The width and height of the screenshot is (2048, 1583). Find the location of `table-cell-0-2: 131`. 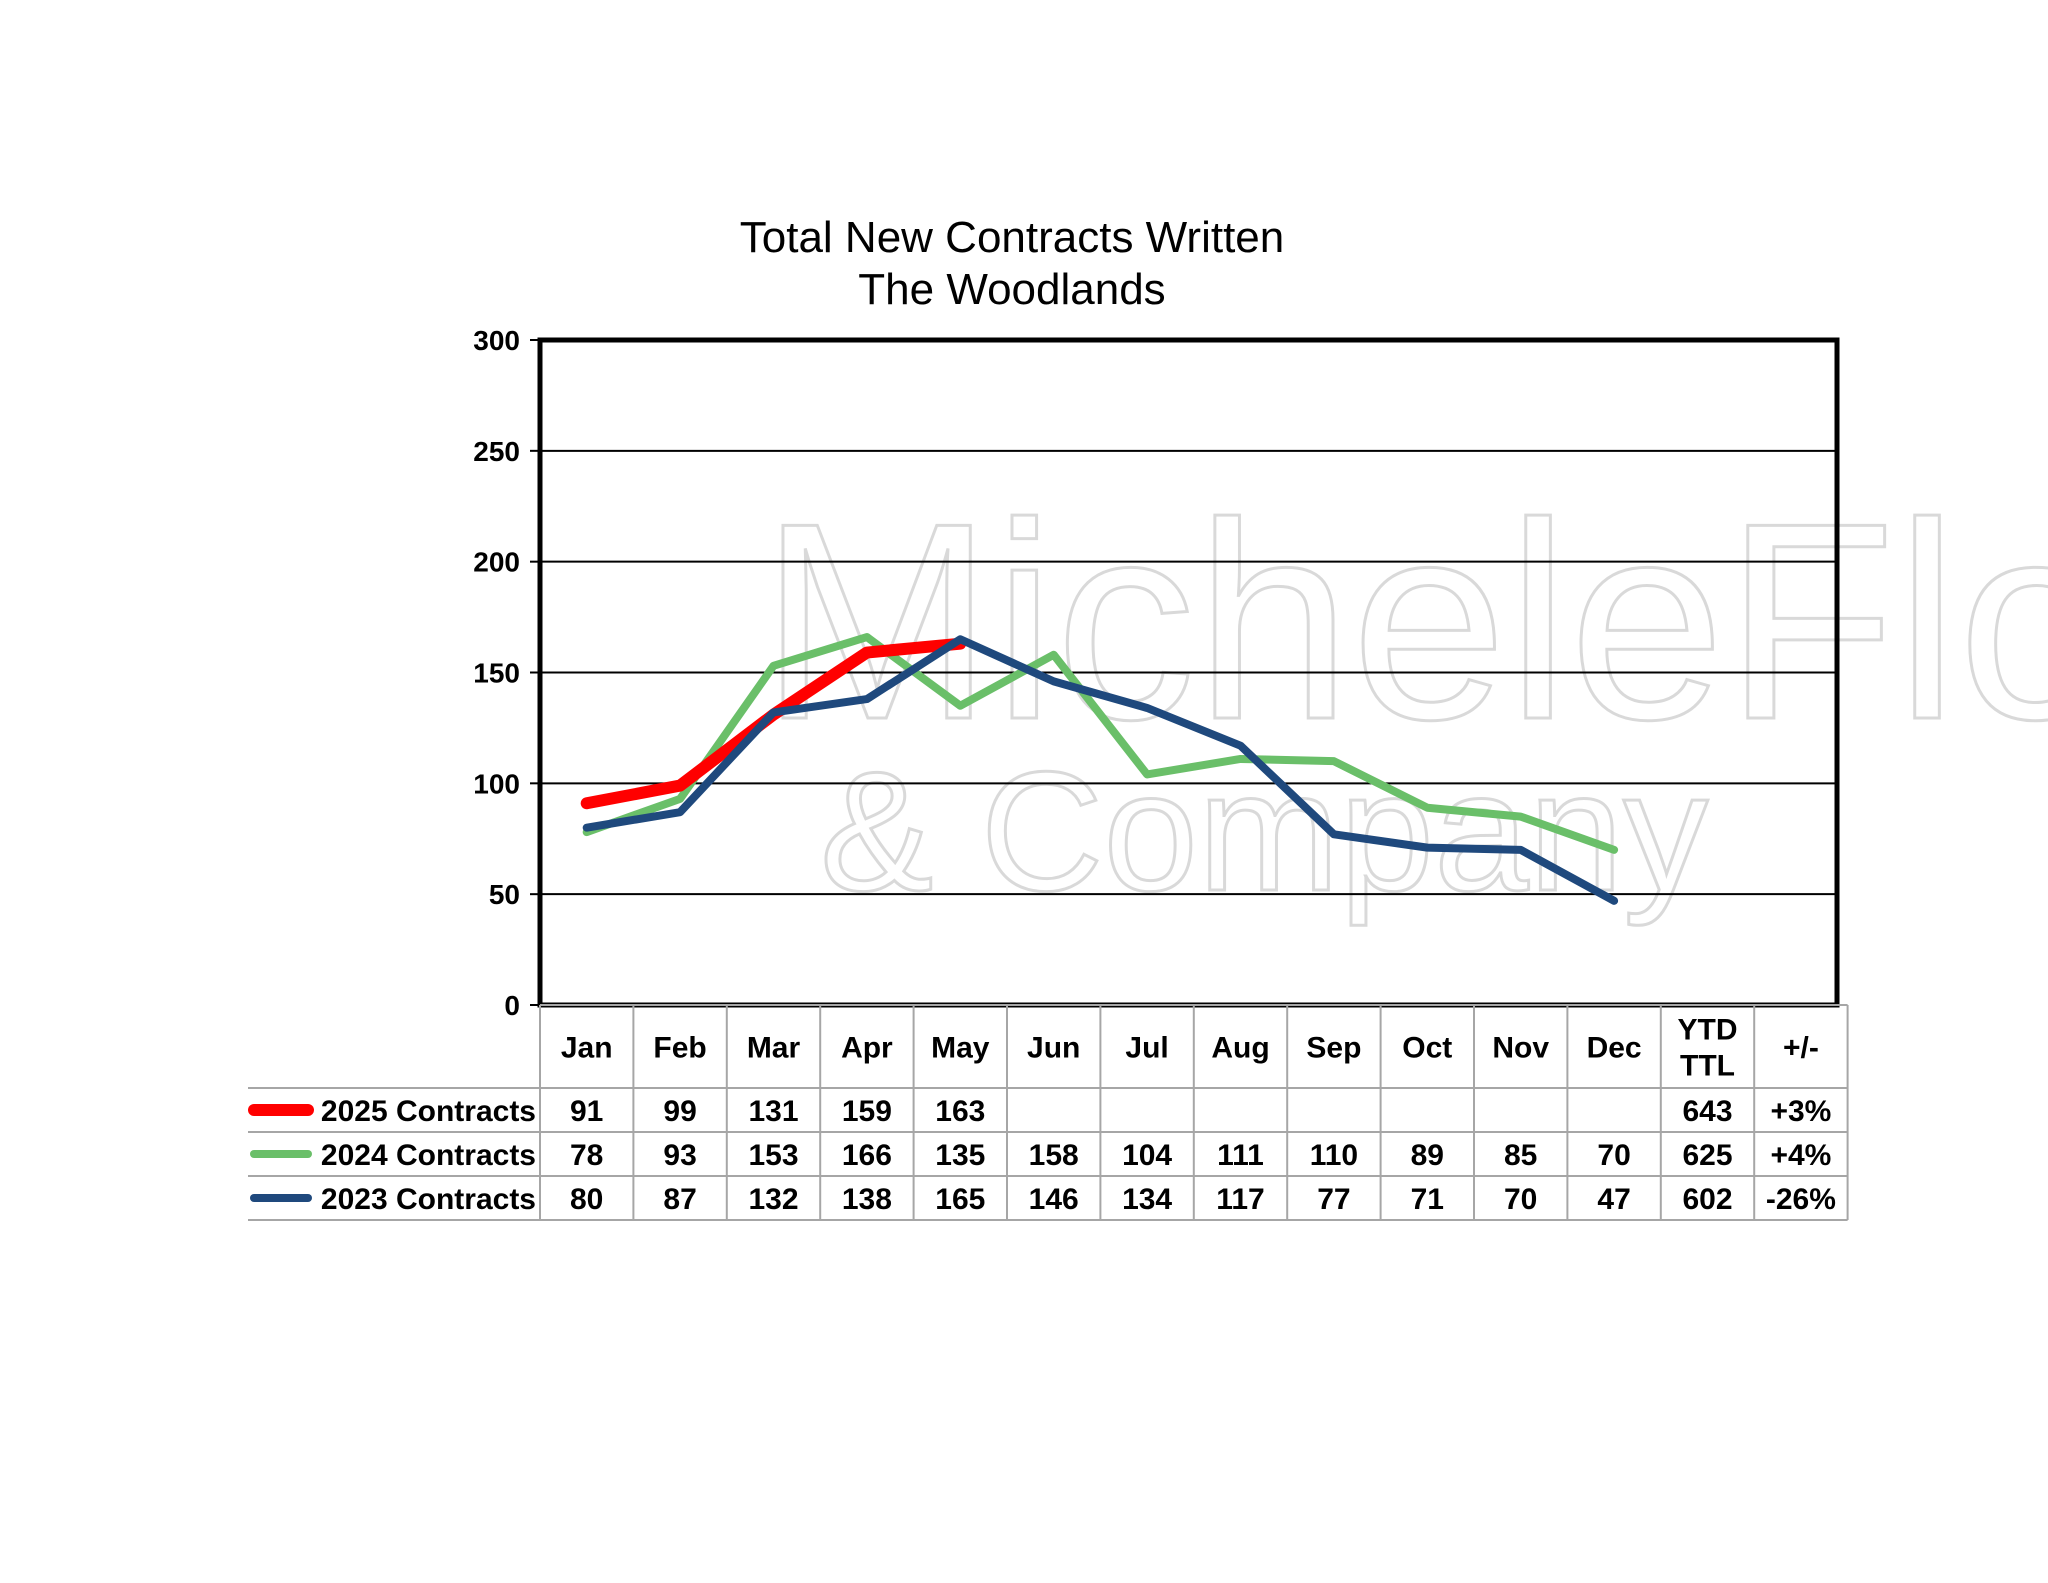

table-cell-0-2: 131 is located at coordinates (773, 1111).